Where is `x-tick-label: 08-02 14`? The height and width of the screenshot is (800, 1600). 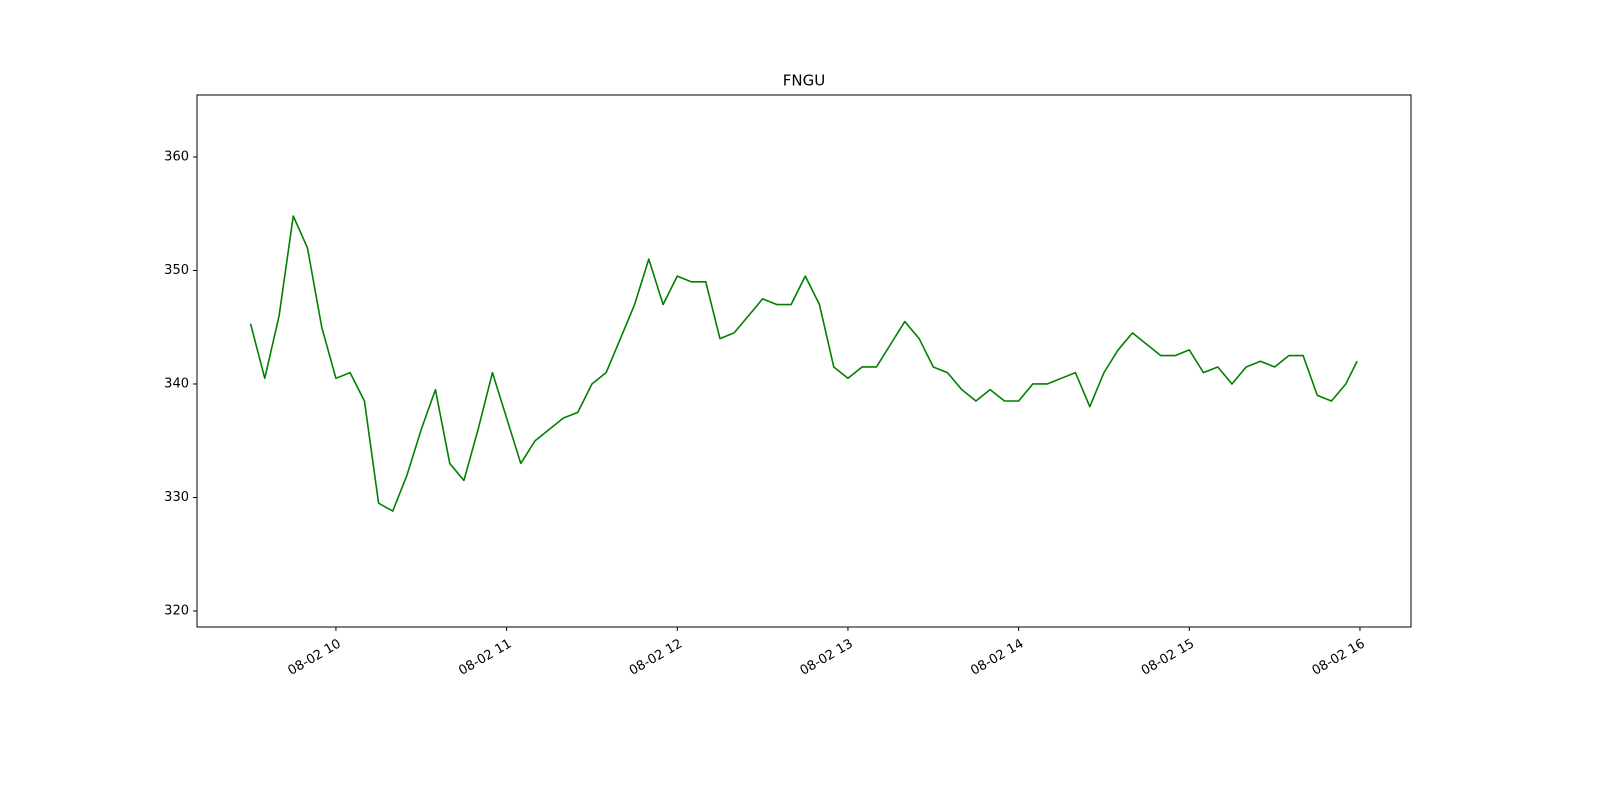
x-tick-label: 08-02 14 is located at coordinates (997, 658).